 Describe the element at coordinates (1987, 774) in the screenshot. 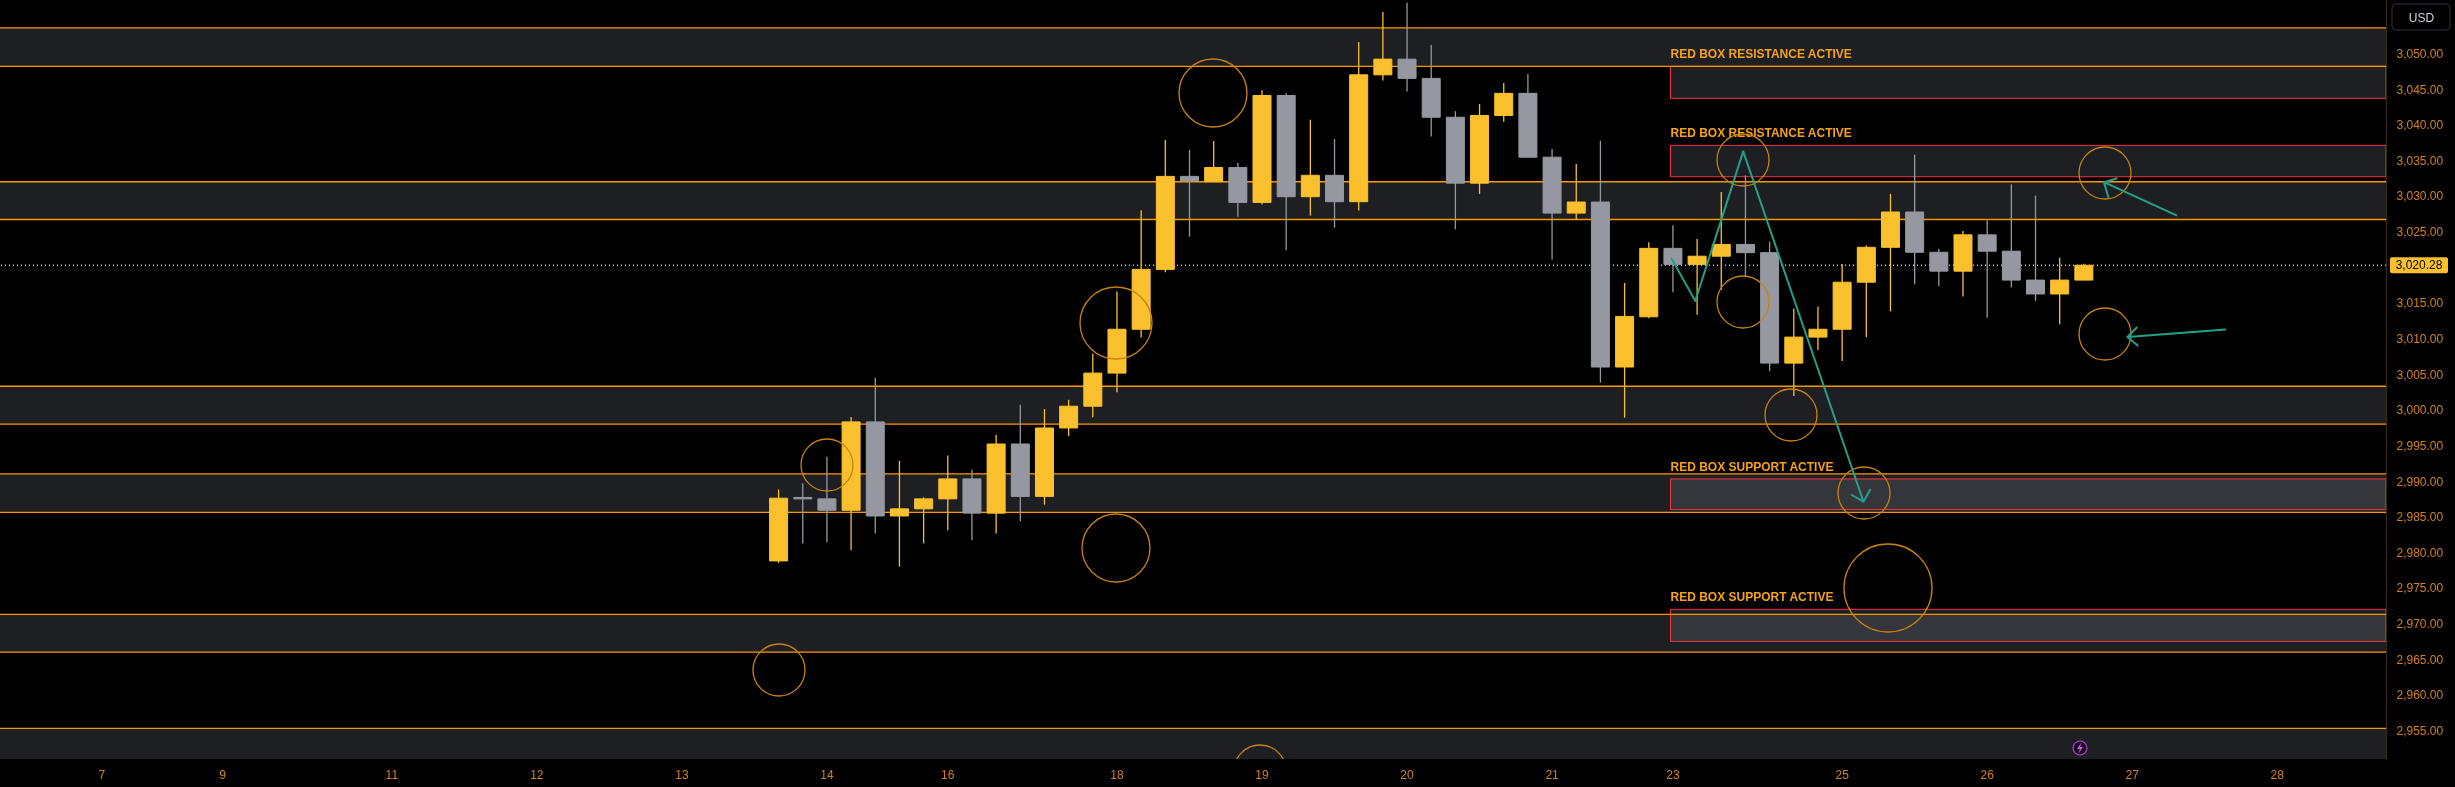

I see `x-tick-label: 26` at that location.